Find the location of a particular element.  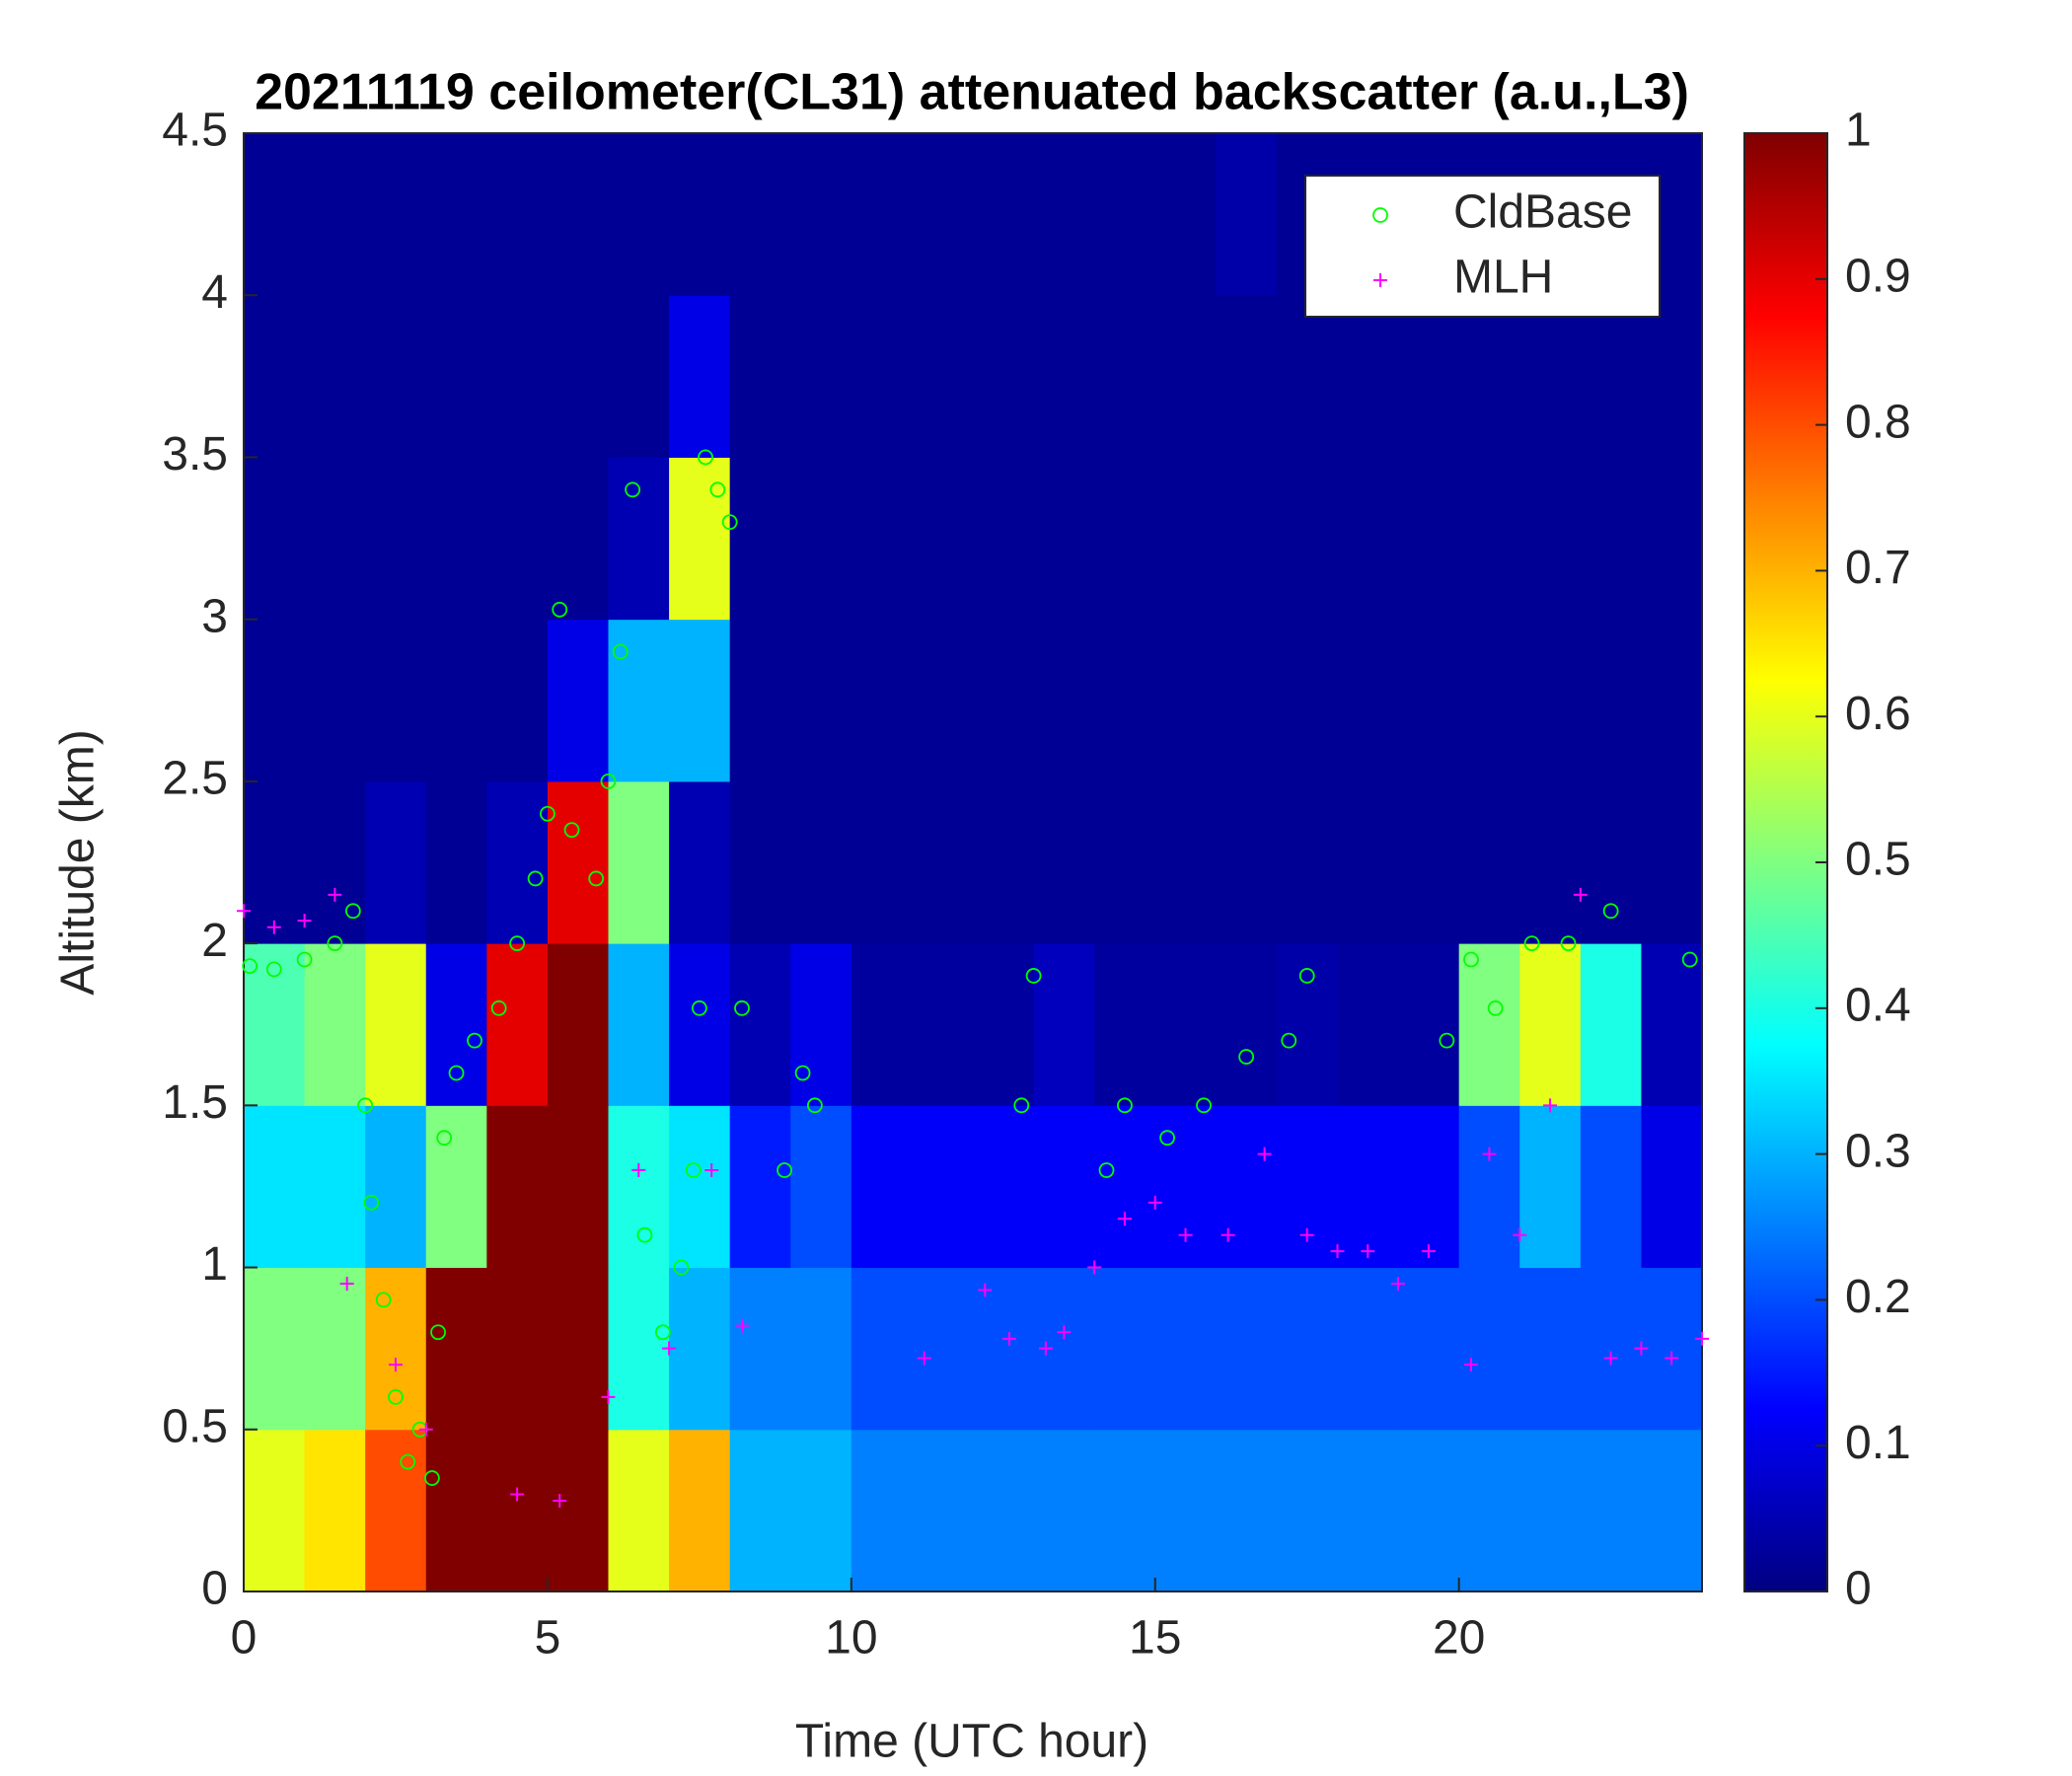

x-axis-label: Time (UTC hour) is located at coordinates (972, 1742).